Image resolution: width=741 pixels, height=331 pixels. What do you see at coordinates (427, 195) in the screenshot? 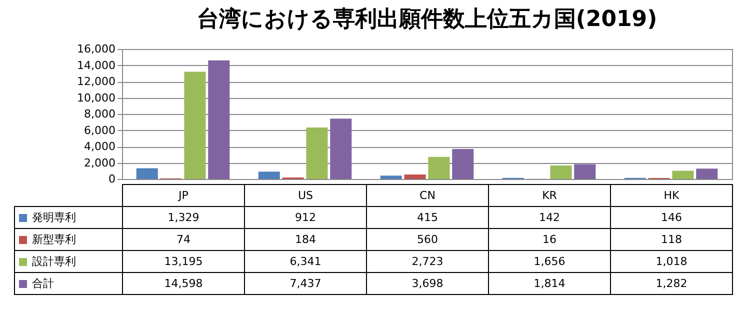
I see `x-tick-label: CN` at bounding box center [427, 195].